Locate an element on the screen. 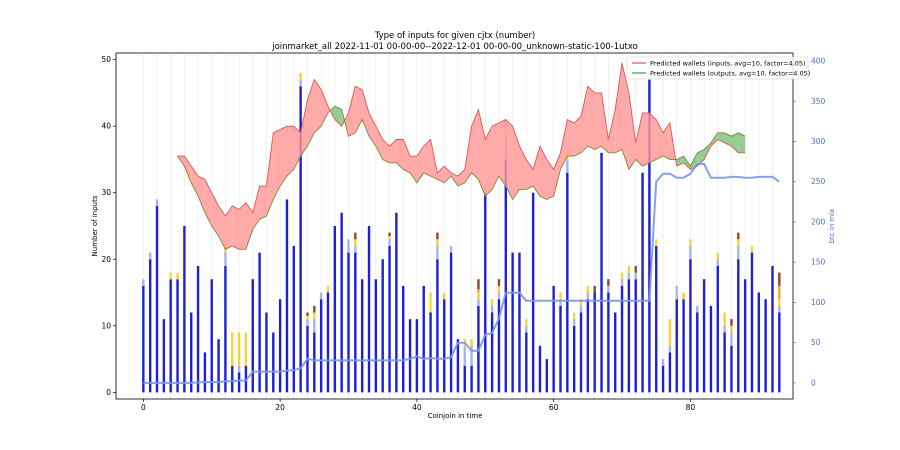 This screenshot has width=900, height=450. y-right-tick-label: 350 is located at coordinates (818, 101).